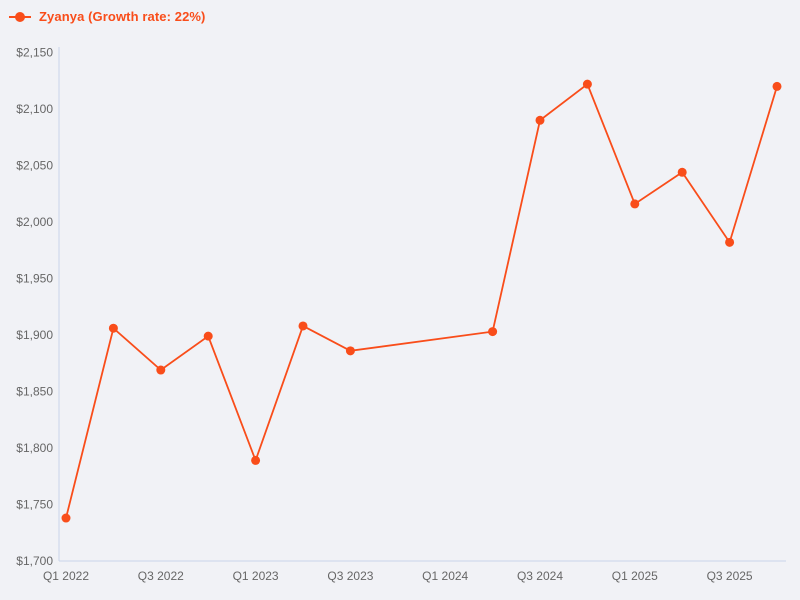 This screenshot has height=600, width=800. Describe the element at coordinates (34, 109) in the screenshot. I see `y-tick-label: $2,100` at that location.